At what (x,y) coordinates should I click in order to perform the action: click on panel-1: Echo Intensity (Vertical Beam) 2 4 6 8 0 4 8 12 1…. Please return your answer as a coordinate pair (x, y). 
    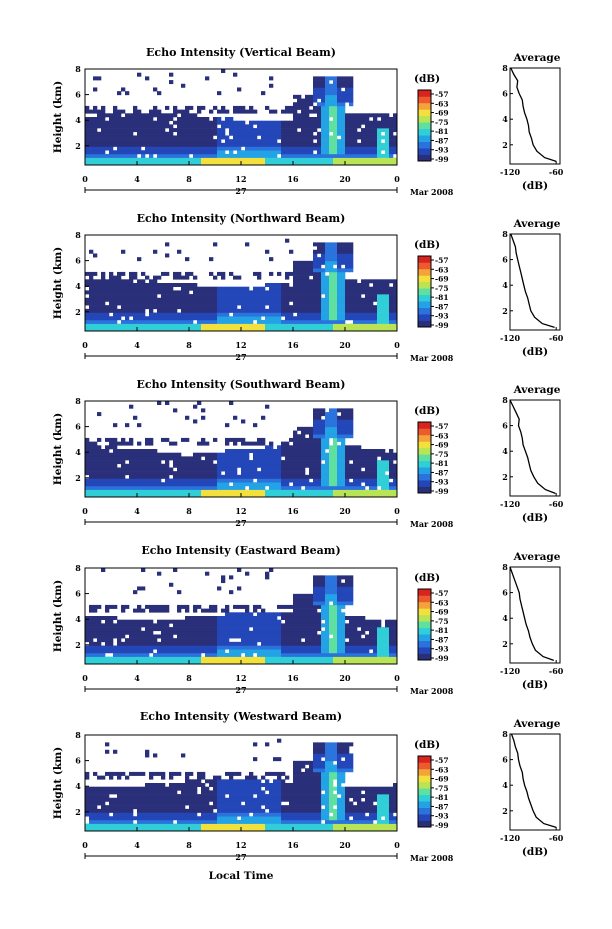
    Looking at the image, I should click on (308, 121).